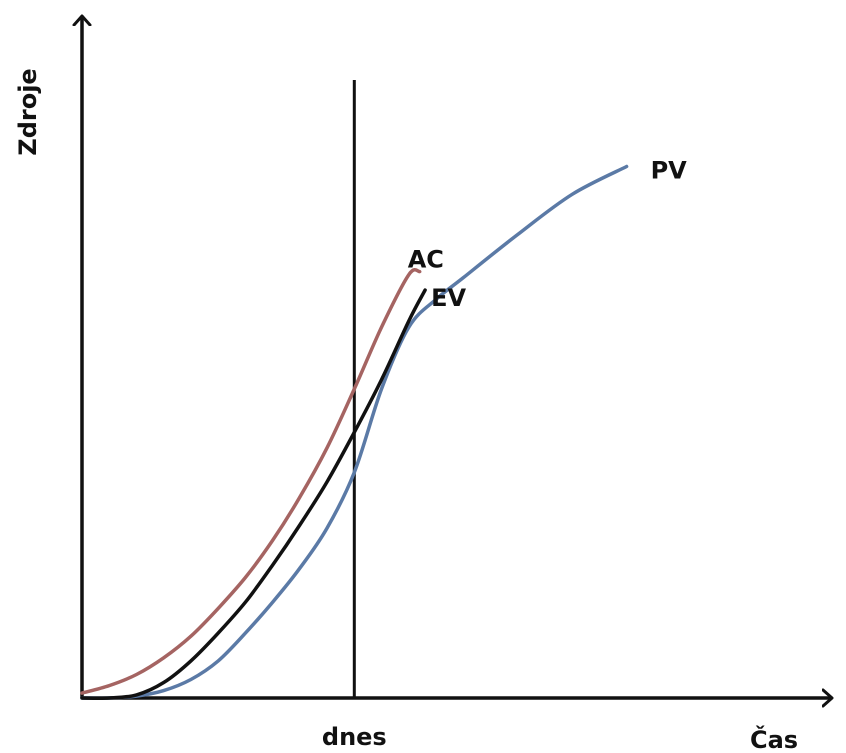 The width and height of the screenshot is (846, 753). I want to click on series-label-pv: PV, so click(669, 171).